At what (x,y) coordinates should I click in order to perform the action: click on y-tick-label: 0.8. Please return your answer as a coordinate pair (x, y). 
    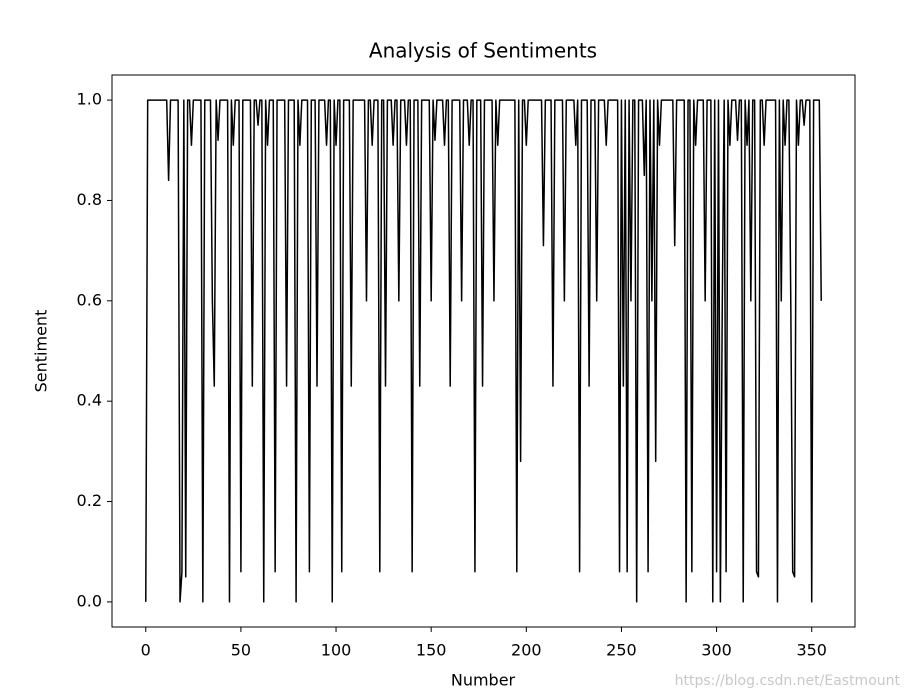
    Looking at the image, I should click on (89, 199).